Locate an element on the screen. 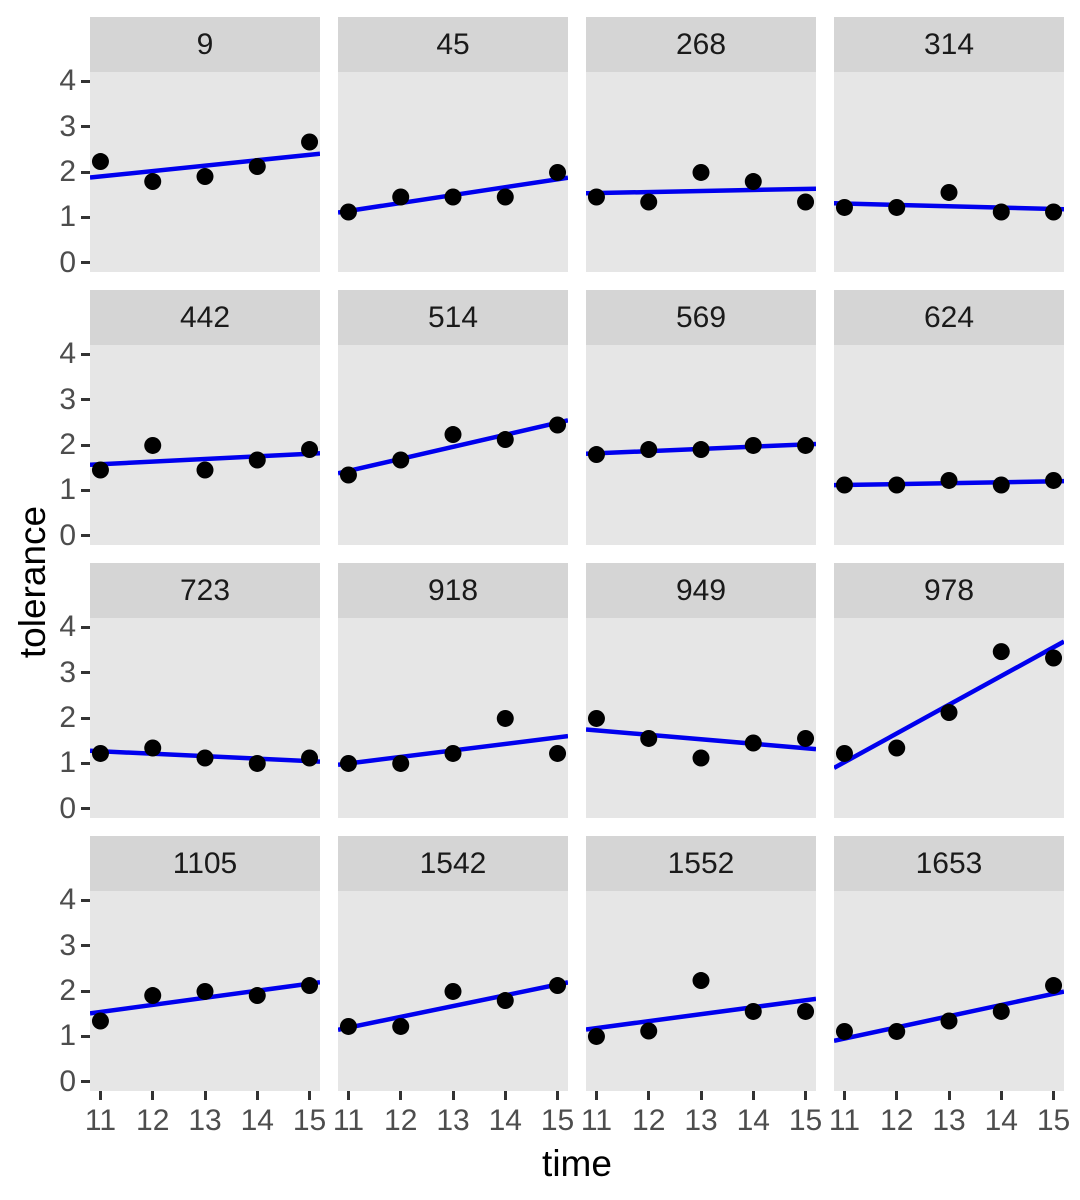 The width and height of the screenshot is (1080, 1200). x-tick-label: 12 is located at coordinates (897, 1120).